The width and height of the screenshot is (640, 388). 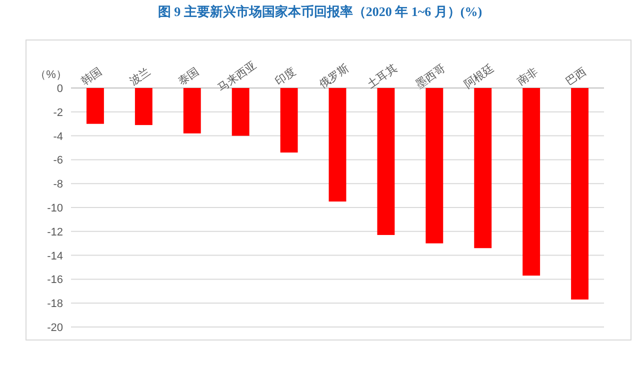 What do you see at coordinates (140, 76) in the screenshot?
I see `x-tick-label: 波兰` at bounding box center [140, 76].